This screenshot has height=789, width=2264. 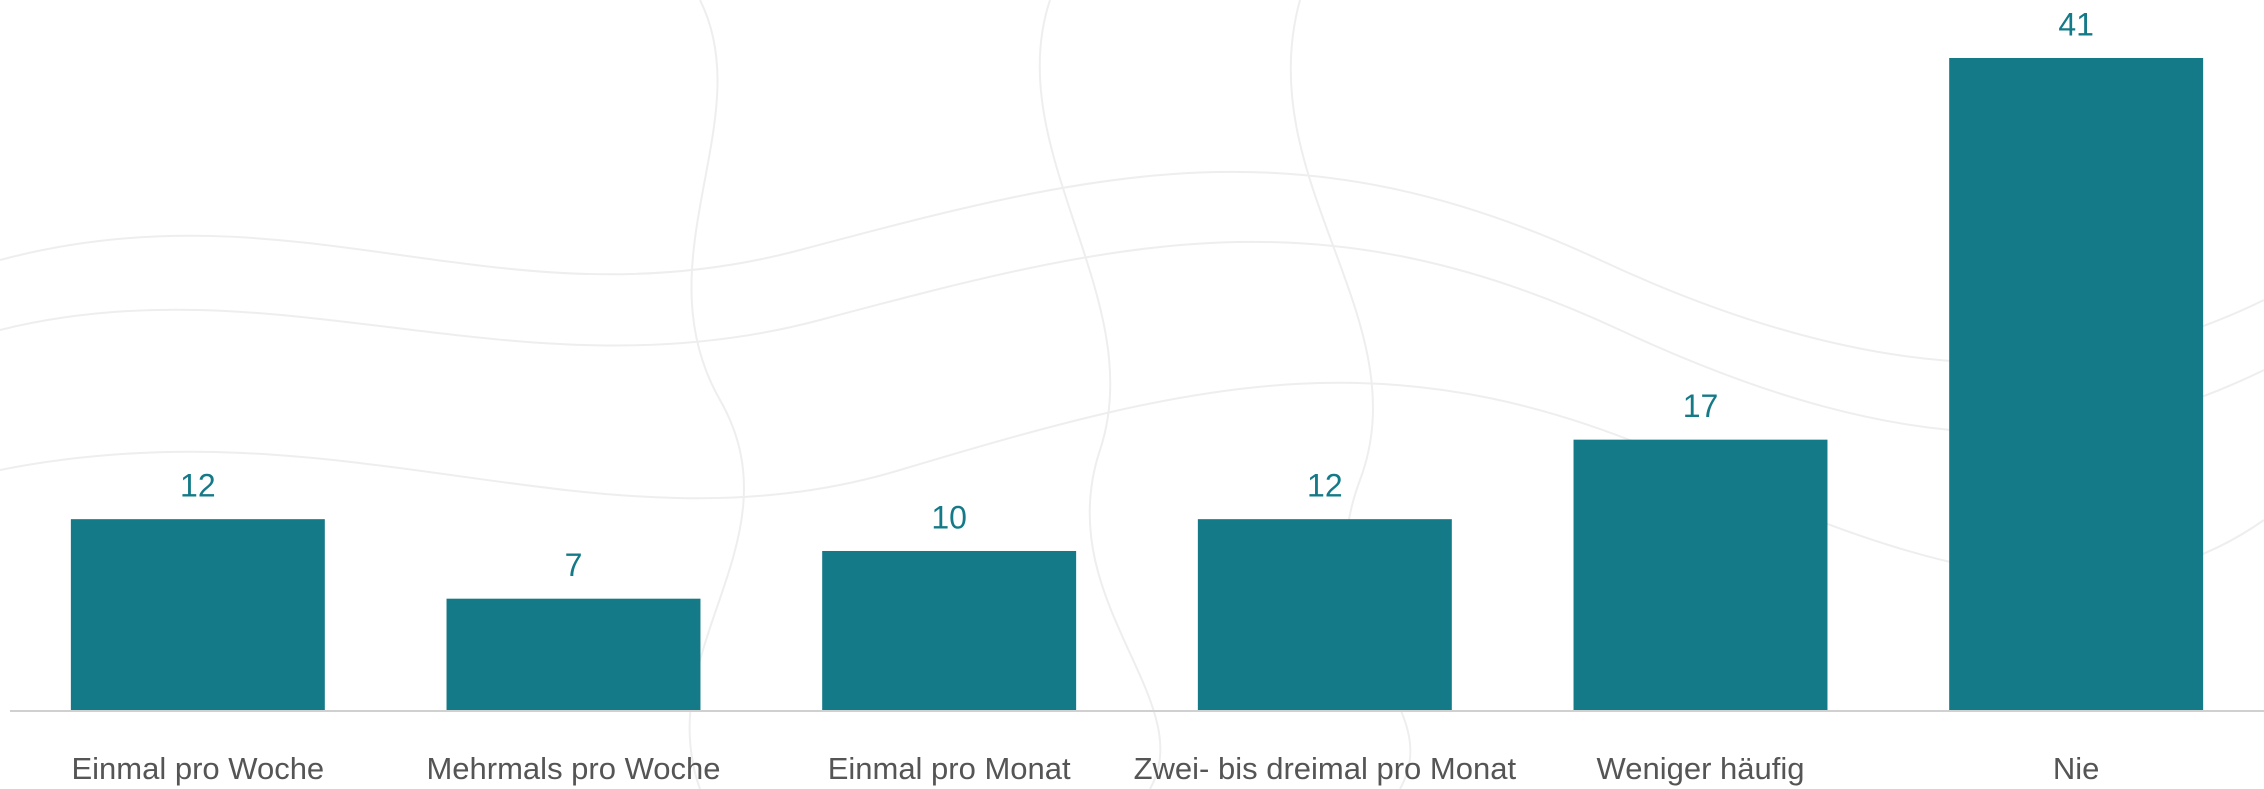 What do you see at coordinates (1701, 768) in the screenshot?
I see `x-tick-label: Weniger häufig` at bounding box center [1701, 768].